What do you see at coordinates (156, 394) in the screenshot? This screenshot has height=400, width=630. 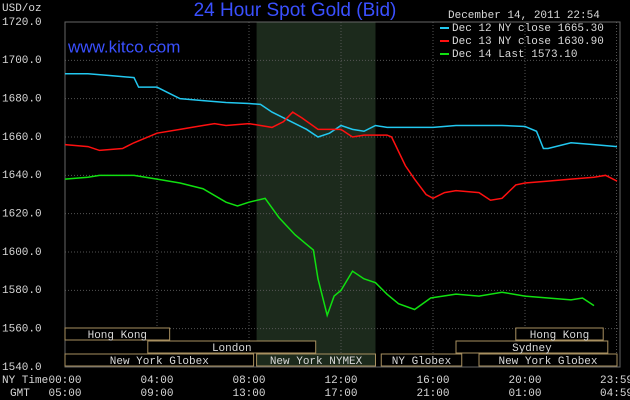 I see `x-tick-label-gmt: 09:00` at bounding box center [156, 394].